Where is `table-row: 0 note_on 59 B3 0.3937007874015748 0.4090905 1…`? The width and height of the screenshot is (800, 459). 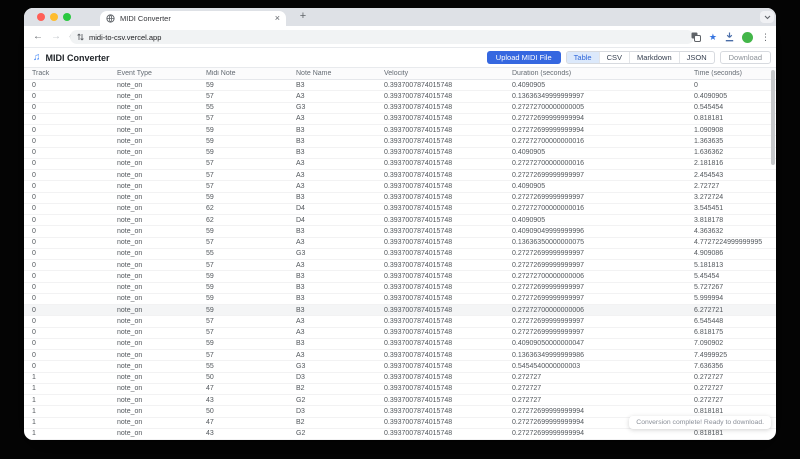 table-row: 0 note_on 59 B3 0.3937007874015748 0.4090905 1… is located at coordinates (400, 153).